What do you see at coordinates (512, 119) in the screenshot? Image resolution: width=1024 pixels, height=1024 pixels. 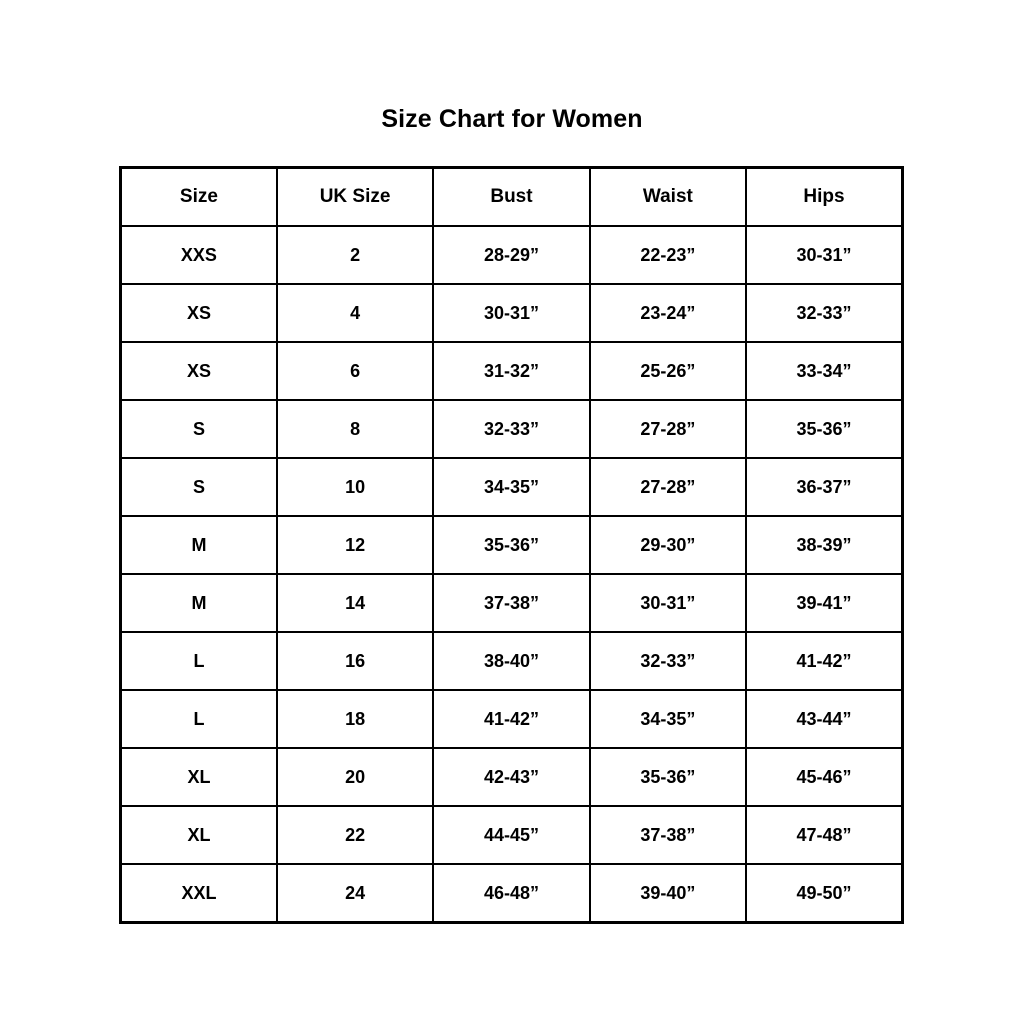 I see `page-title: Size Chart for Women` at bounding box center [512, 119].